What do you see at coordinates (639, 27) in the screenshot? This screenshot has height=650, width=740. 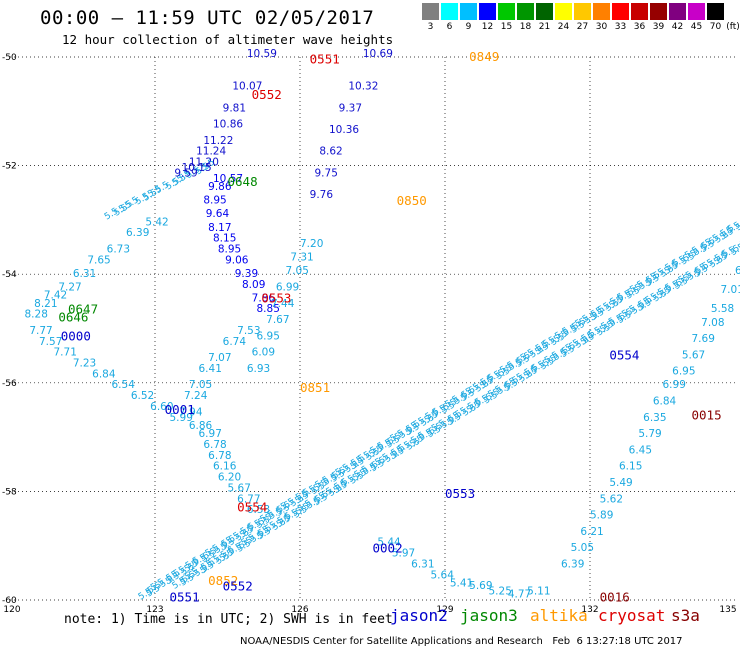 I see `scale-label: 36` at bounding box center [639, 27].